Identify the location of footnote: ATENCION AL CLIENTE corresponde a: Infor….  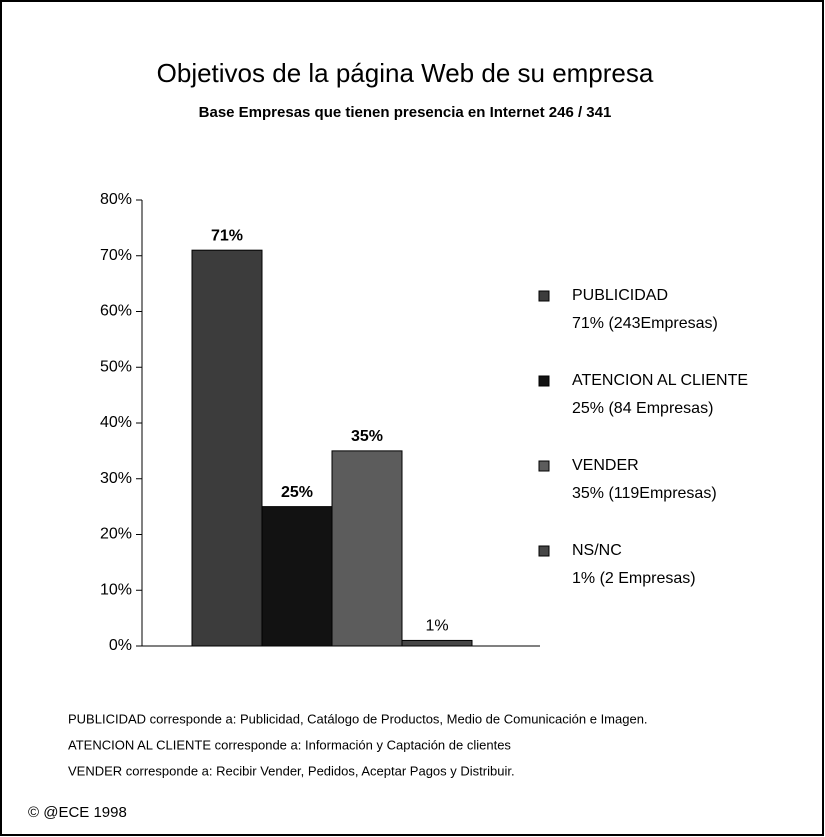
(289, 744).